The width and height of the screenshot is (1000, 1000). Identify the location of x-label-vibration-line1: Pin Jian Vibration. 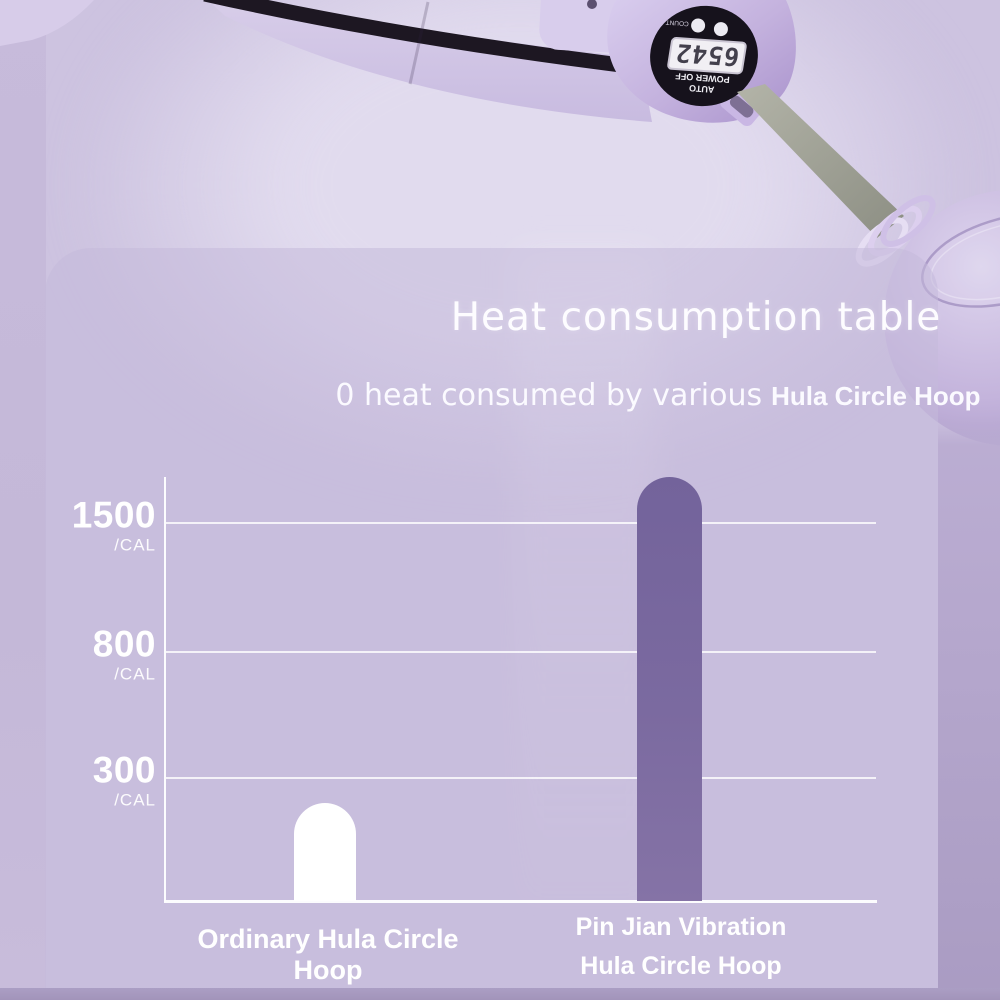
(681, 927).